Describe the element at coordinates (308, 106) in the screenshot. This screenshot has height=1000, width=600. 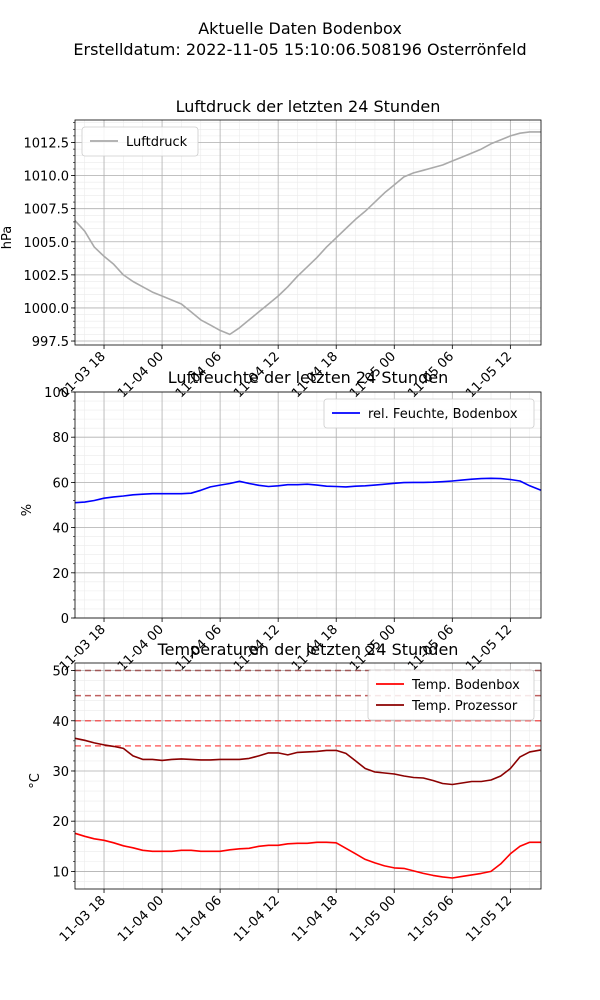
I see `chart-title: Luftdruck der letzten 24 Stunden` at that location.